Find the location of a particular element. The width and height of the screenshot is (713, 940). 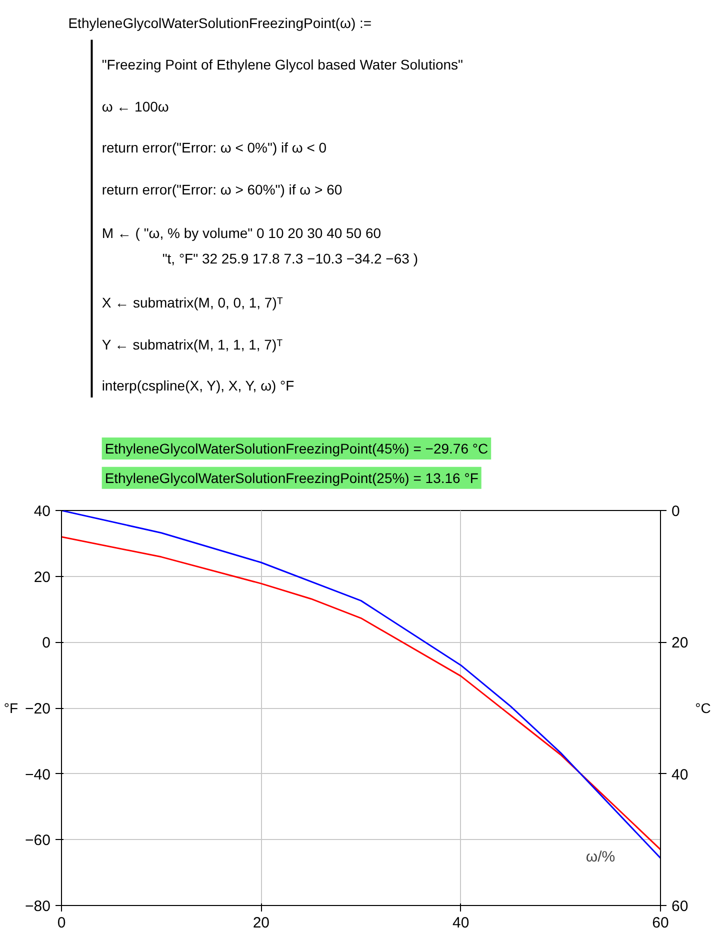

text: "Freezing Point of Ethylene Glycol based Water Solutions" is located at coordinates (283, 64).